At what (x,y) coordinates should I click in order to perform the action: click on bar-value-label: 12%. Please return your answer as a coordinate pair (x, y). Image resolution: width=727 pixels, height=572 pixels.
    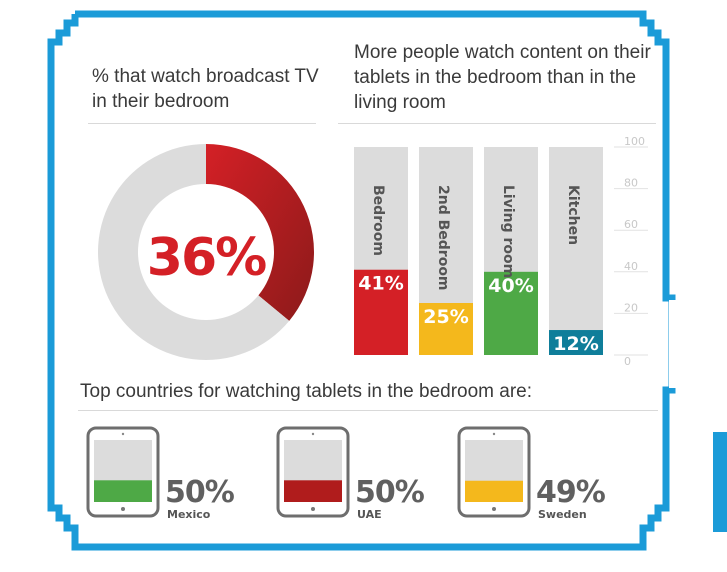
    Looking at the image, I should click on (575, 344).